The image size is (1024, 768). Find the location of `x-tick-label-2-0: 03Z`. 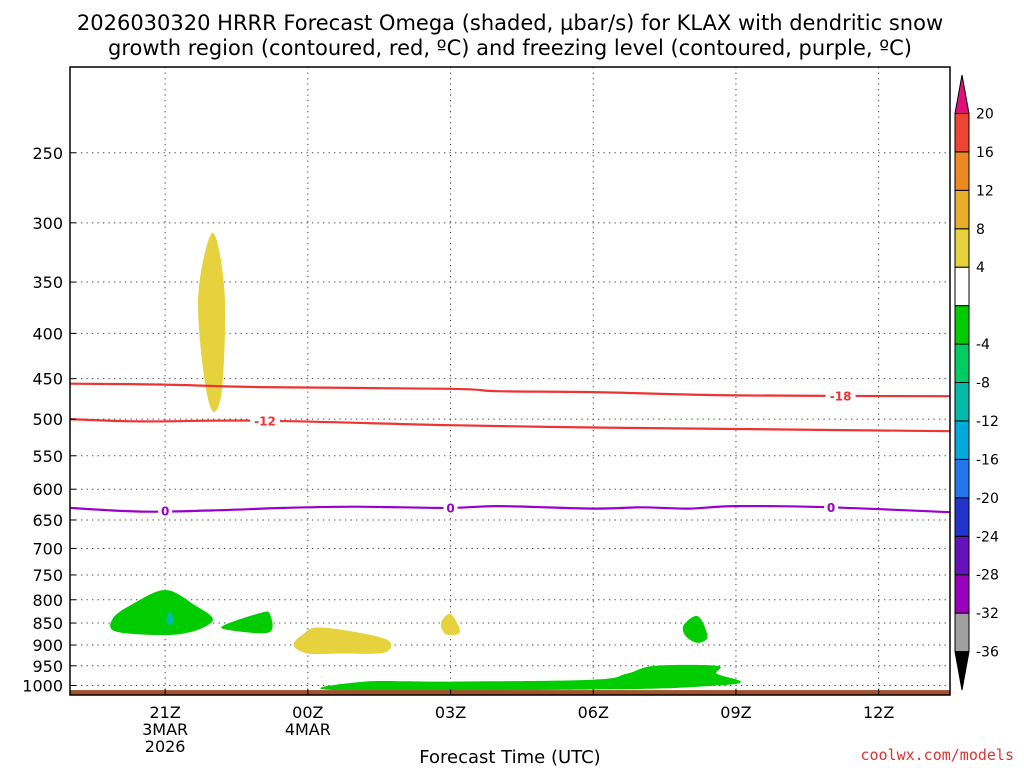

x-tick-label-2-0: 03Z is located at coordinates (450, 712).